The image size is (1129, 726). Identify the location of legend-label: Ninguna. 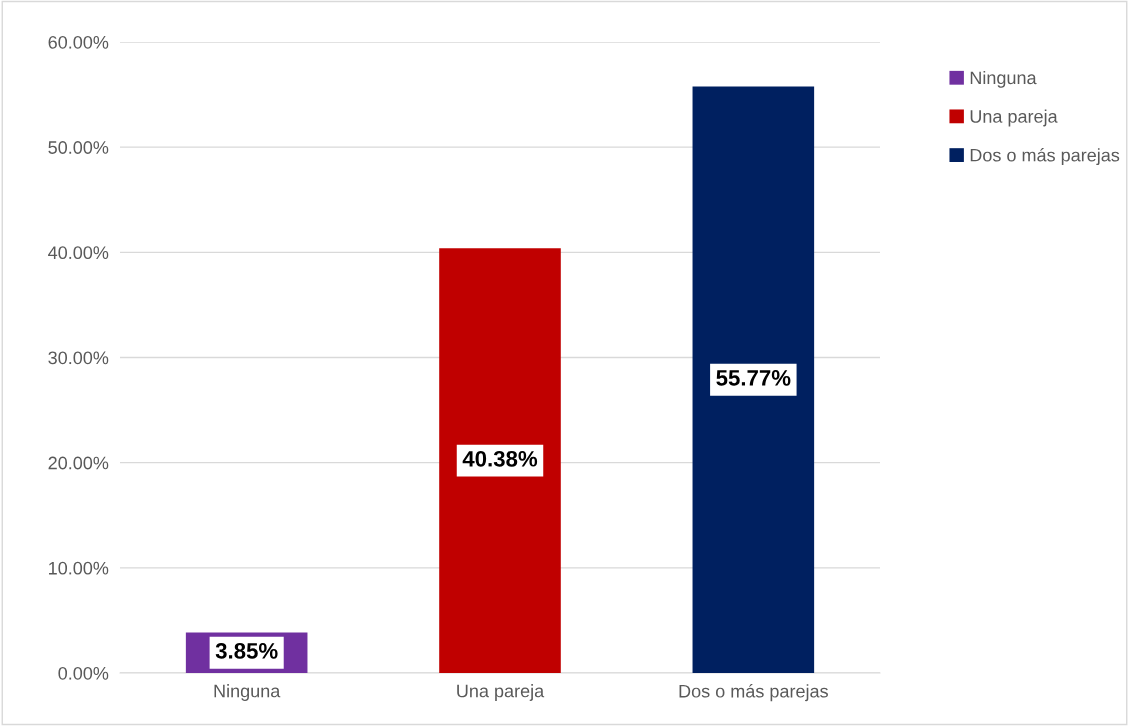
(1003, 79).